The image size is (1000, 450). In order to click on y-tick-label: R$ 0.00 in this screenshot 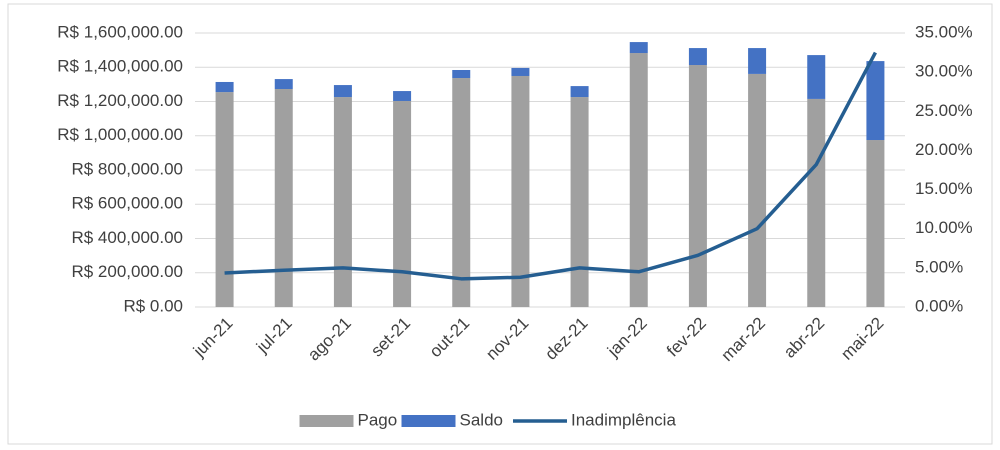, I will do `click(153, 305)`.